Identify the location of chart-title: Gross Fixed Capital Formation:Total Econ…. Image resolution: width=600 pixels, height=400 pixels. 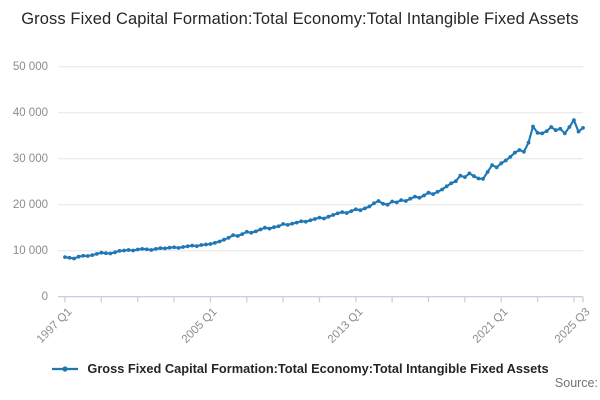
(300, 19).